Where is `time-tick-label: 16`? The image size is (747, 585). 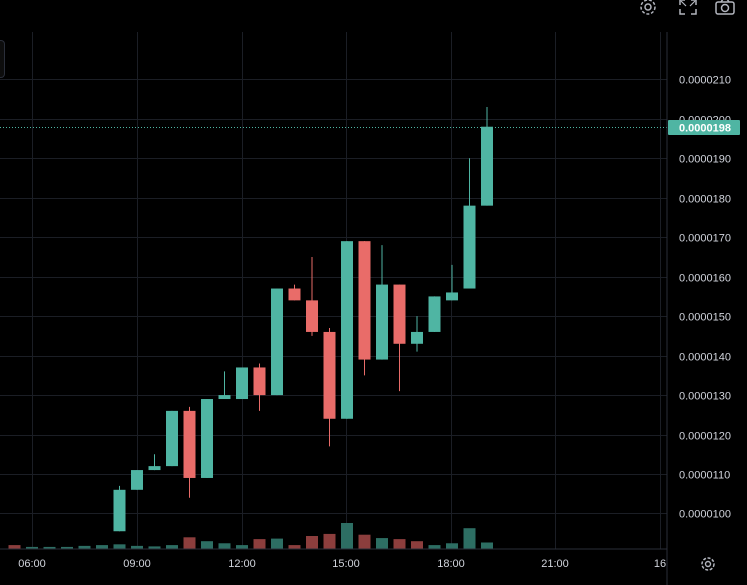
time-tick-label: 16 is located at coordinates (660, 564).